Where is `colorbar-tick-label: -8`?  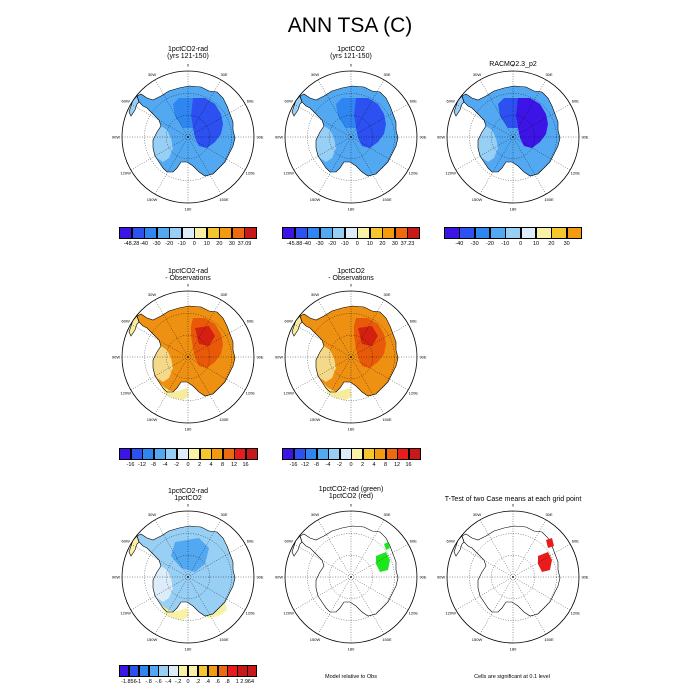 colorbar-tick-label: -8 is located at coordinates (316, 465).